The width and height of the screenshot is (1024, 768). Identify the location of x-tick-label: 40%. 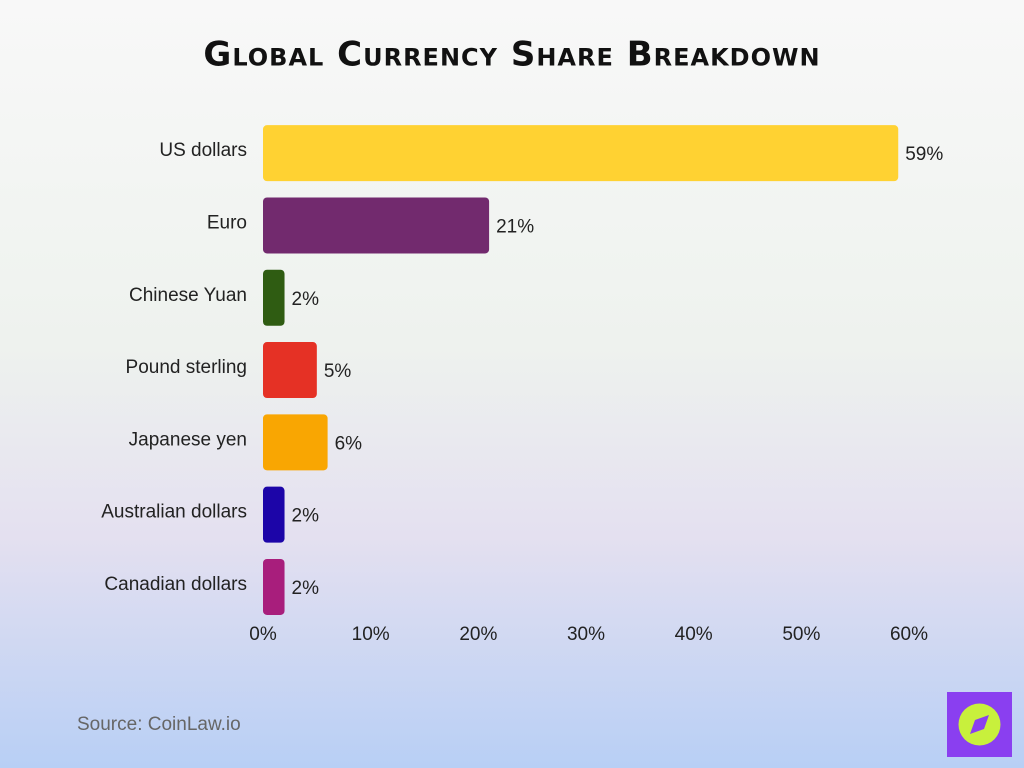
(694, 634).